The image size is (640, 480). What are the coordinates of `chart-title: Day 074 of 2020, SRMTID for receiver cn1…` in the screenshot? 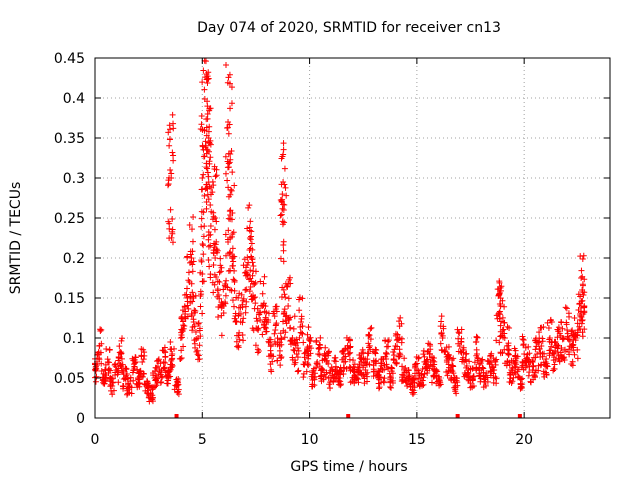 It's located at (349, 28).